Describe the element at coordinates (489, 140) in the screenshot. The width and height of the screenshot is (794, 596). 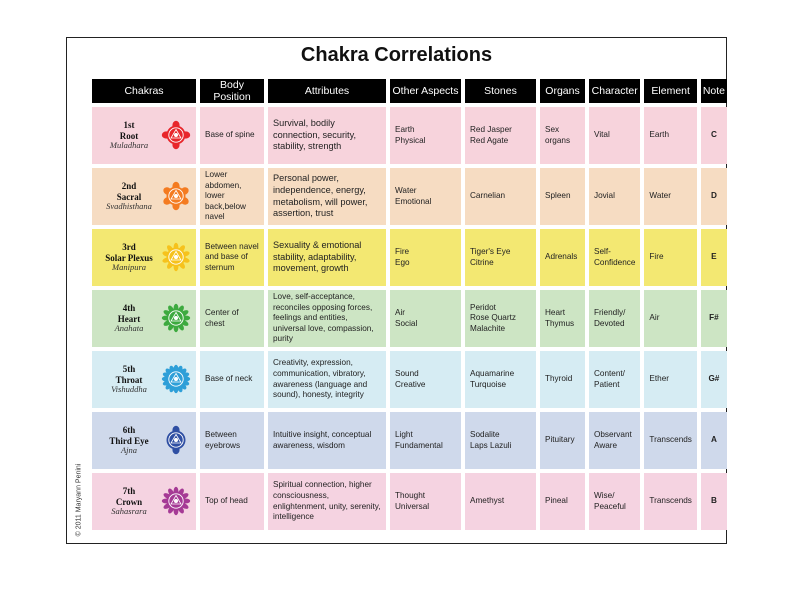
I see `stone: Red Agate` at that location.